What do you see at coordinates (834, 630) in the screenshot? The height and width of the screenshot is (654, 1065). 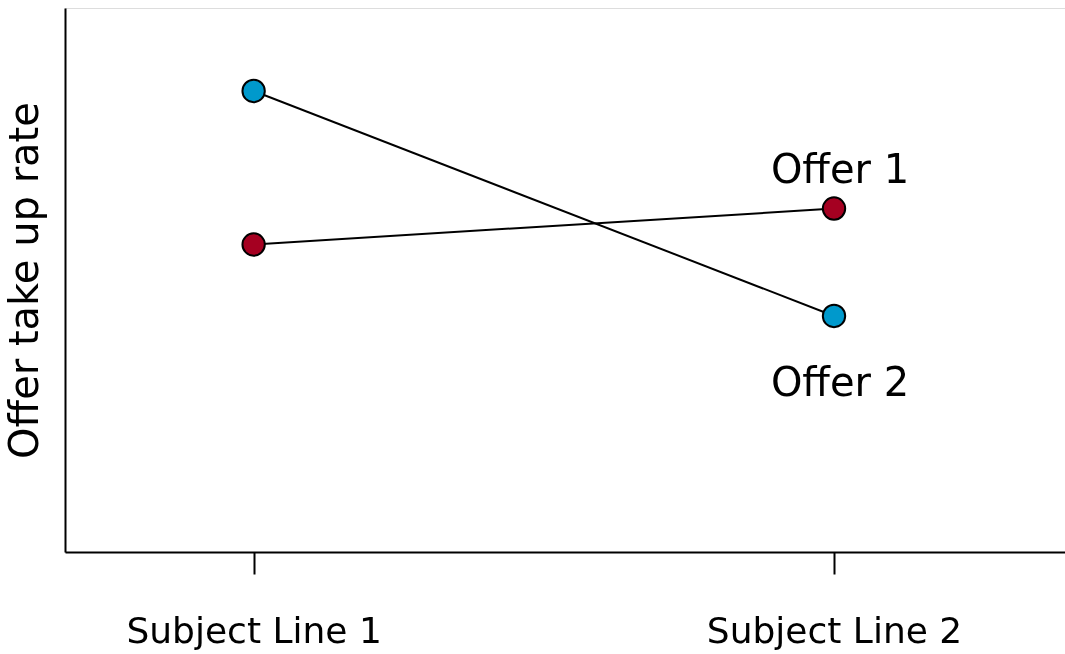 I see `x-tick-label: Subject Line 2` at bounding box center [834, 630].